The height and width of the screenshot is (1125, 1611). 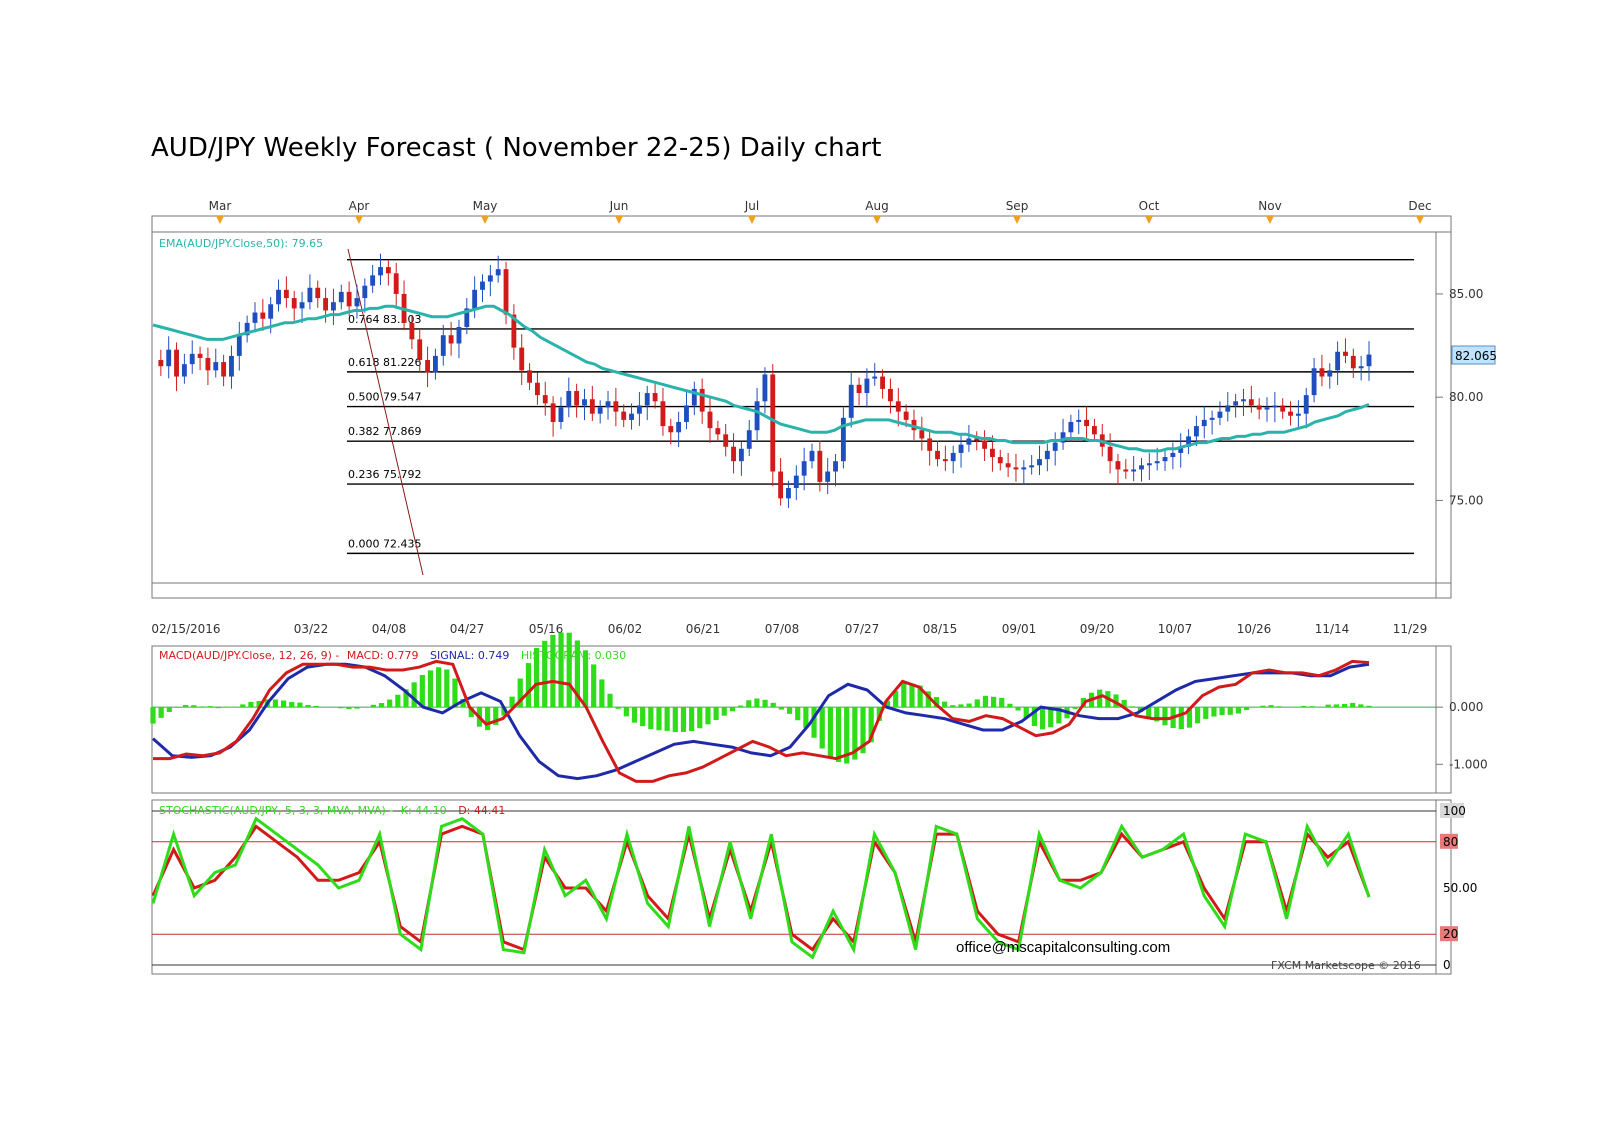 I want to click on stochastic-tick-label: 0, so click(x=1447, y=965).